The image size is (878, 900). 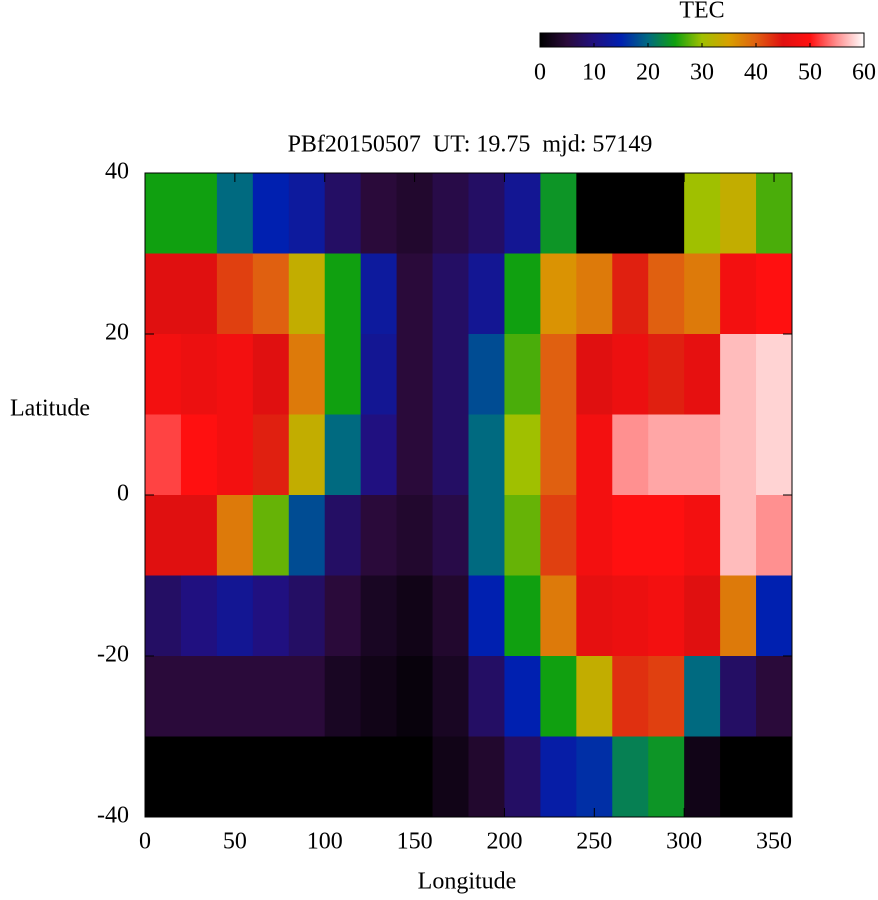 I want to click on x-tick-label: 250, so click(x=594, y=842).